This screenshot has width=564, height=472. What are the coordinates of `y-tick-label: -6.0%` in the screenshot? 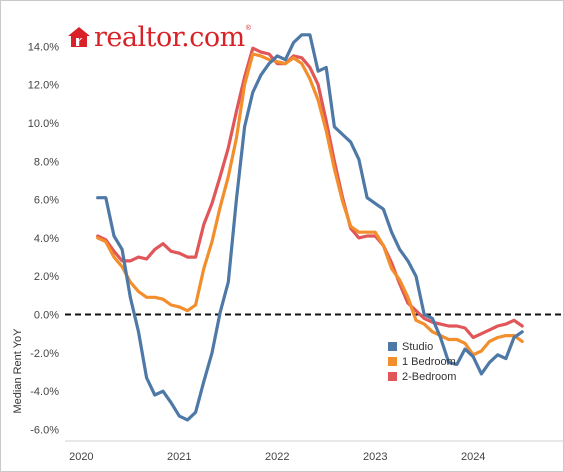 It's located at (44, 431).